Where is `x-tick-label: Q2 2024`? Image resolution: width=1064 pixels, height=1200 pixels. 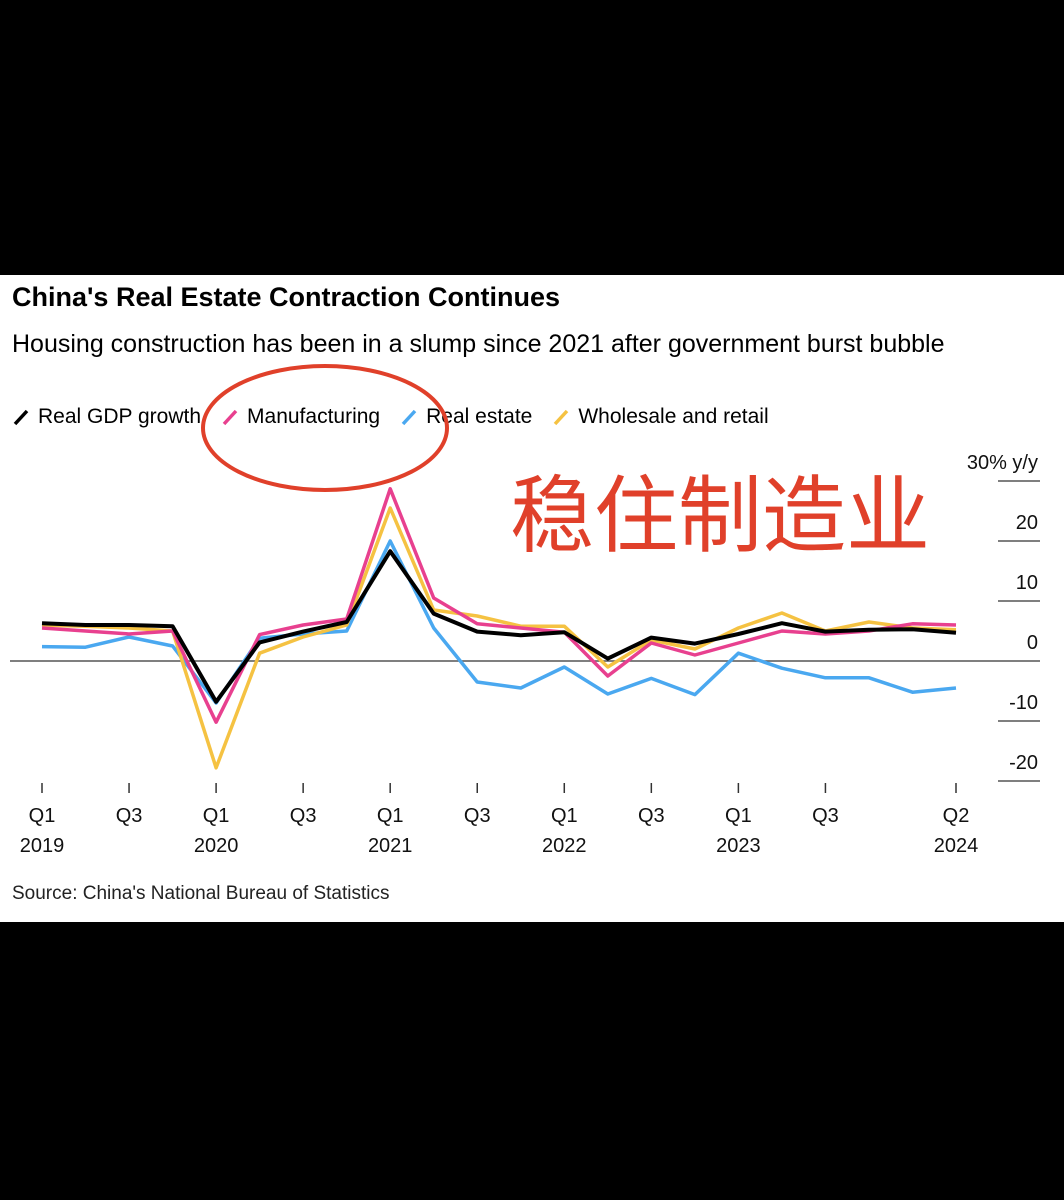
x-tick-label: Q2 2024 is located at coordinates (956, 831).